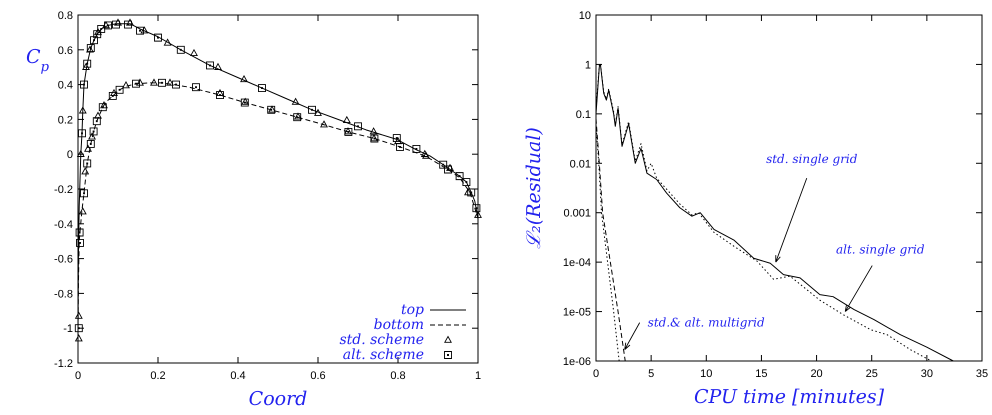 This screenshot has height=415, width=992. What do you see at coordinates (577, 214) in the screenshot?
I see `y-tick-label: 0.001` at bounding box center [577, 214].